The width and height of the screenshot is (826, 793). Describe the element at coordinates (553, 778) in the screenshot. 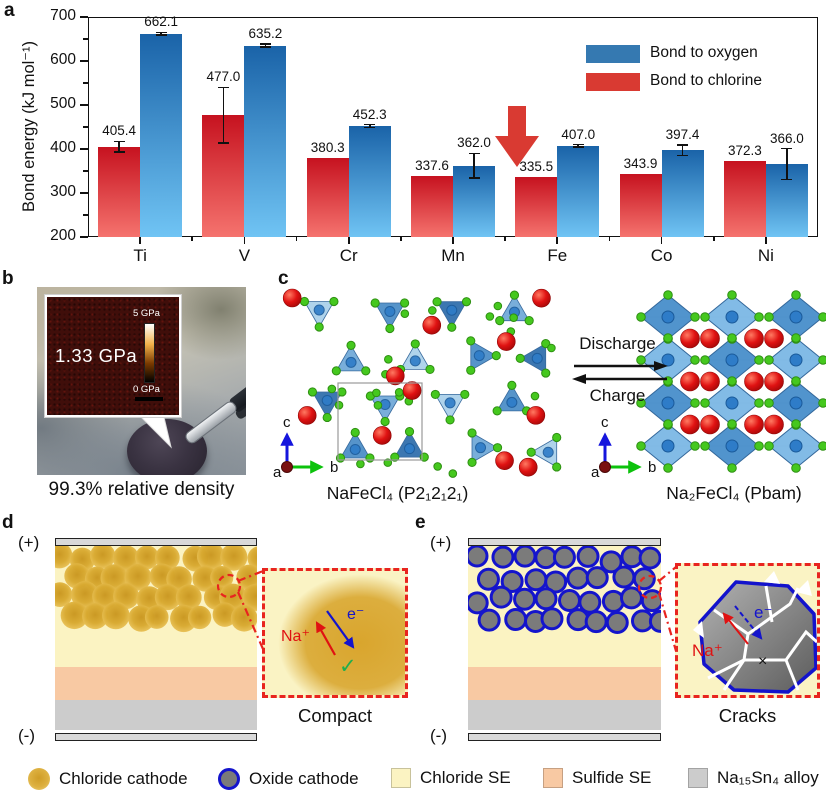

I see `sulfide-se-icon` at that location.